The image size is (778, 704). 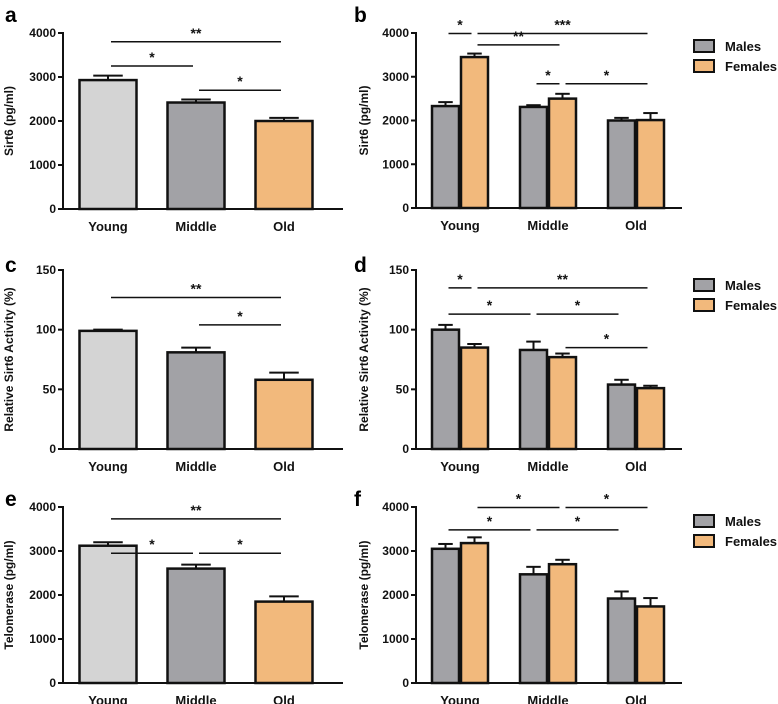 I want to click on y-axis-label: Relative Sirt6 Activity (%), so click(x=364, y=359).